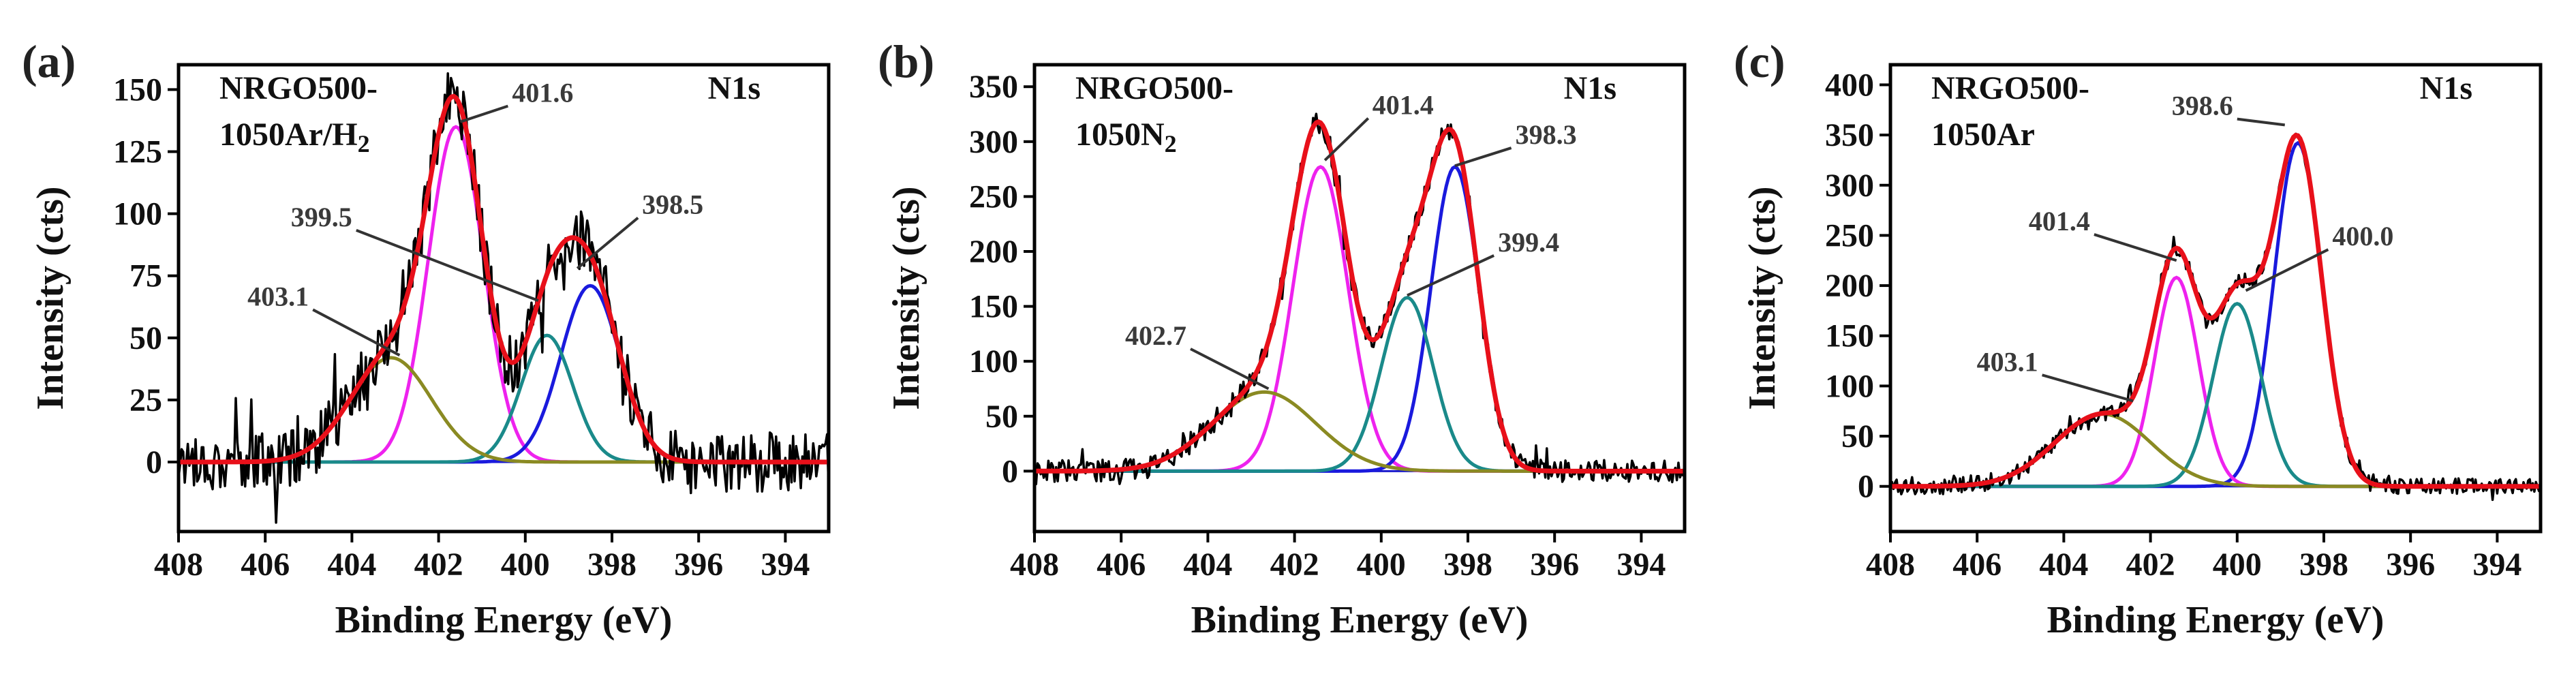 The height and width of the screenshot is (676, 2576). What do you see at coordinates (137, 152) in the screenshot?
I see `y-tick-label: 125` at bounding box center [137, 152].